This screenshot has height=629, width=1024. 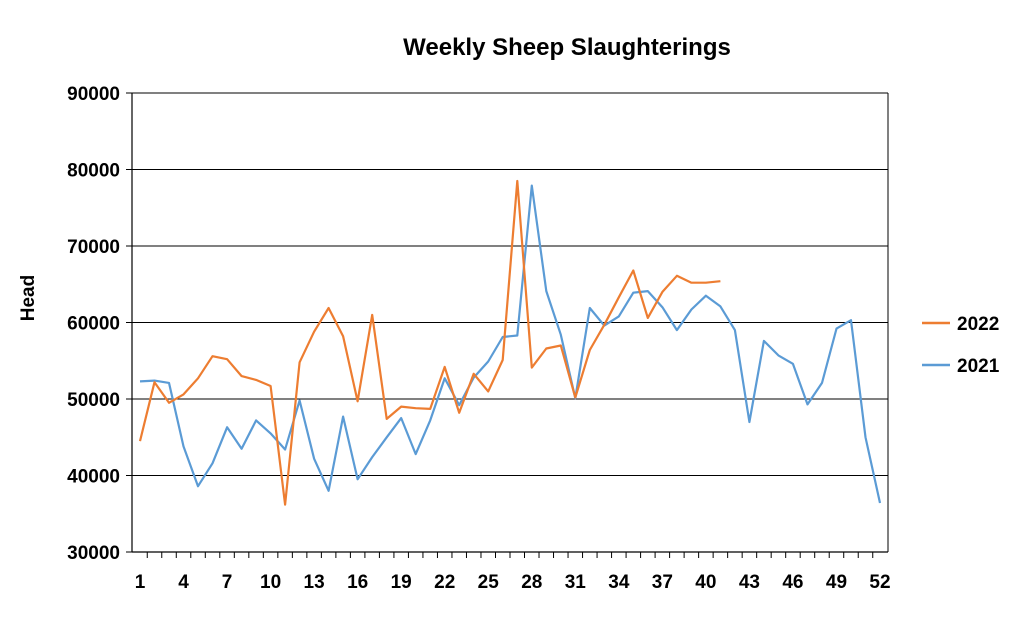 I want to click on y-tick-label: 50000, so click(x=93, y=400).